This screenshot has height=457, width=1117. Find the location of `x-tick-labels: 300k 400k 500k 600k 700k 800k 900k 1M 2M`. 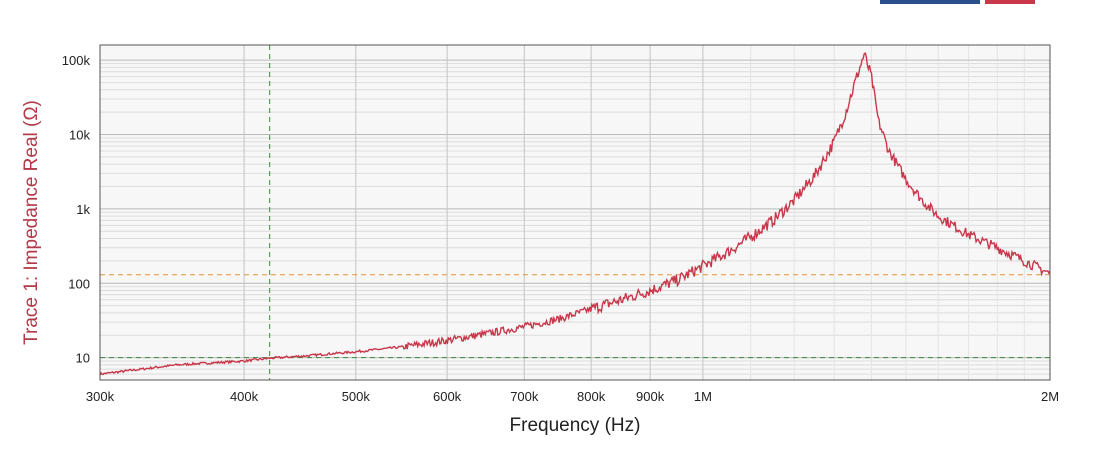

x-tick-labels: 300k 400k 500k 600k 700k 800k 900k 1M 2M is located at coordinates (572, 396).